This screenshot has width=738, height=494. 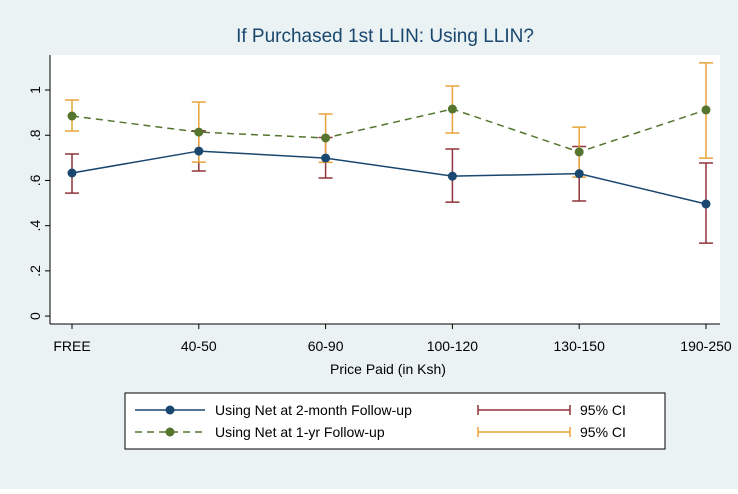 What do you see at coordinates (453, 346) in the screenshot?
I see `x-tick-label: 100-120` at bounding box center [453, 346].